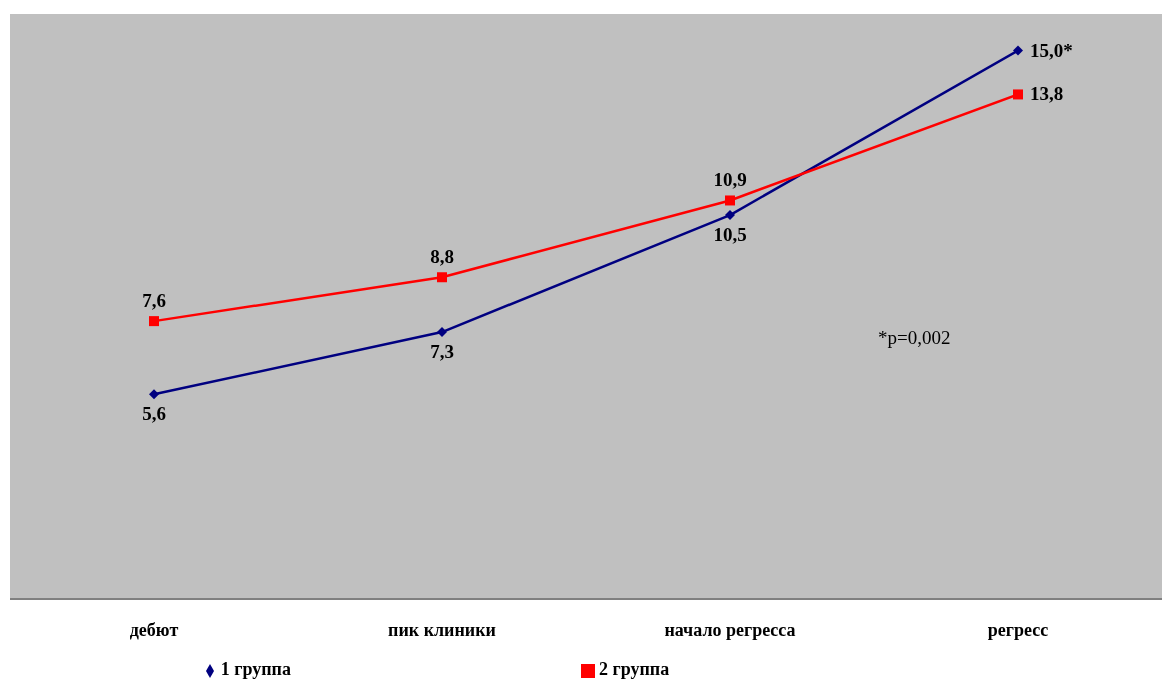 The width and height of the screenshot is (1162, 687). I want to click on x-tick-label: регресс, so click(1018, 629).